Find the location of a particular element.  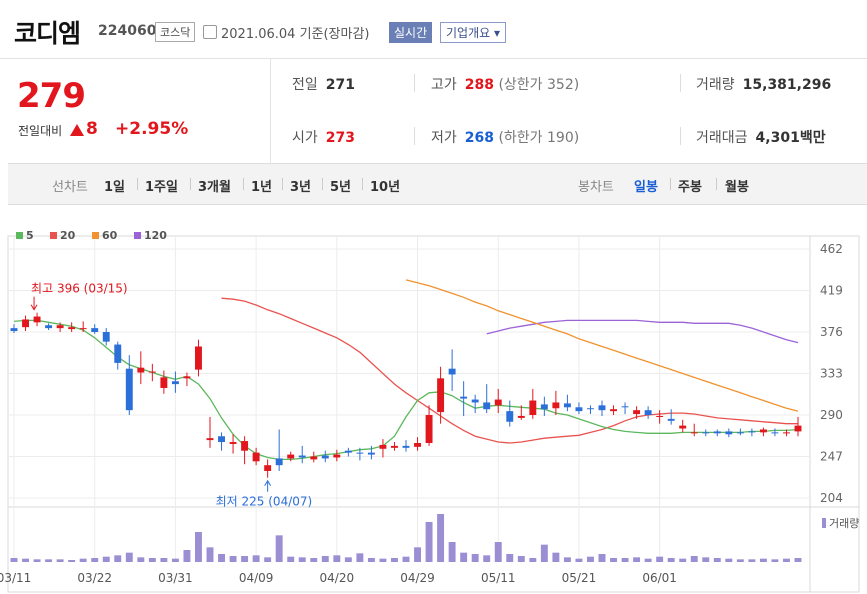

base-date: 2021.06.04 기준(장마감) is located at coordinates (295, 34).